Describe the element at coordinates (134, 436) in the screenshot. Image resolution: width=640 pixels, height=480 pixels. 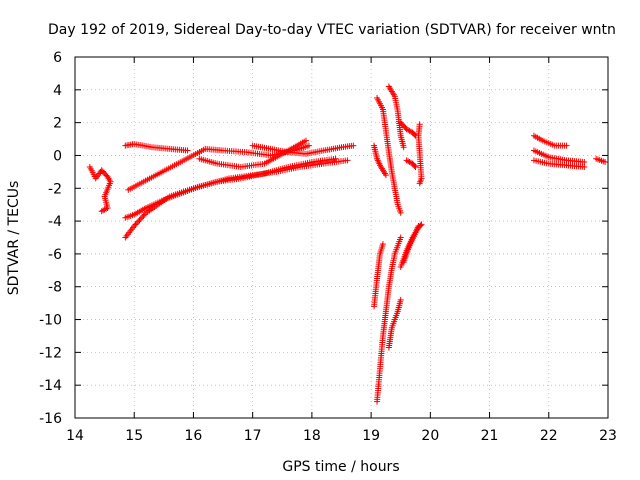
I see `x-tick-label: 15` at that location.